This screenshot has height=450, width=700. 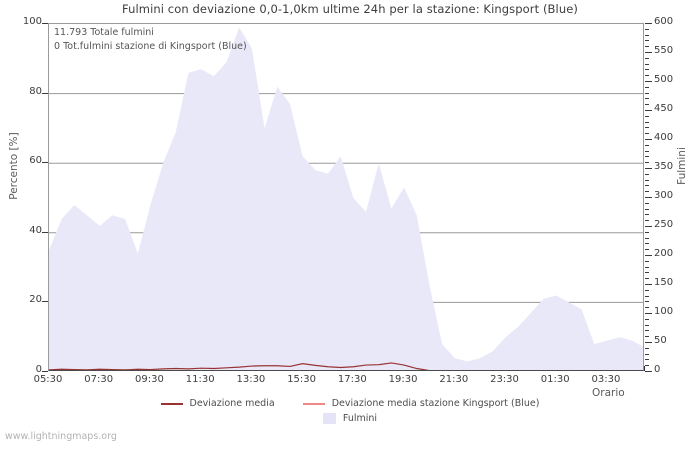 What do you see at coordinates (35, 300) in the screenshot?
I see `y-axis-left-tick-label: 20` at bounding box center [35, 300].